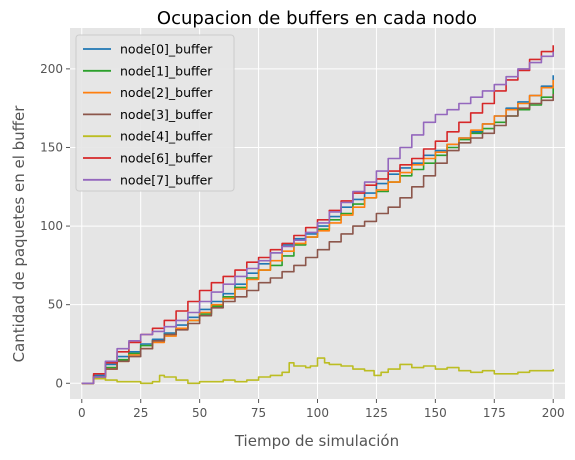 This screenshot has height=460, width=575. Describe the element at coordinates (199, 413) in the screenshot. I see `x-tick-label: 50` at that location.